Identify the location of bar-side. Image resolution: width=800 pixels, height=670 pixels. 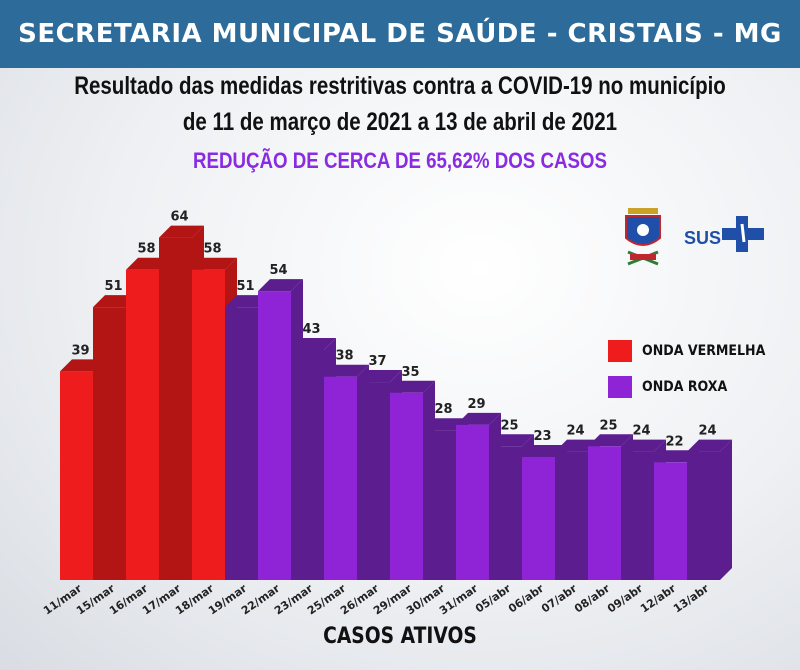
(726, 509).